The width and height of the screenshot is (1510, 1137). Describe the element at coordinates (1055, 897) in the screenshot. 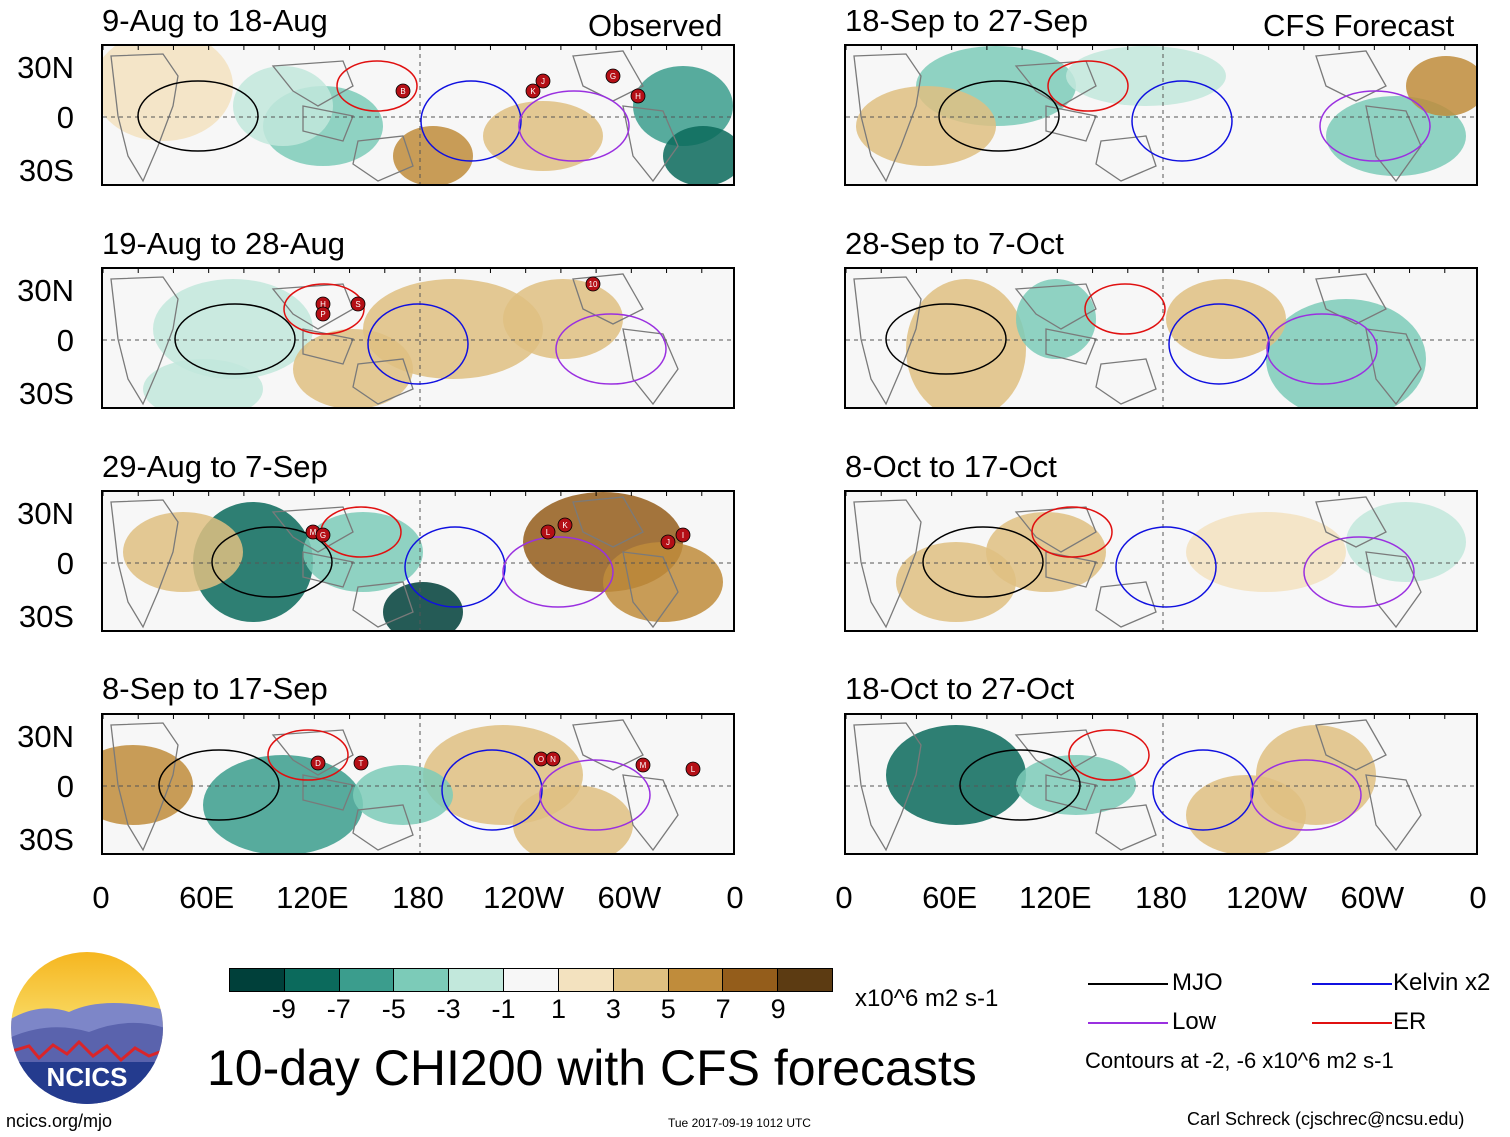

I see `lon-label: 120E` at that location.